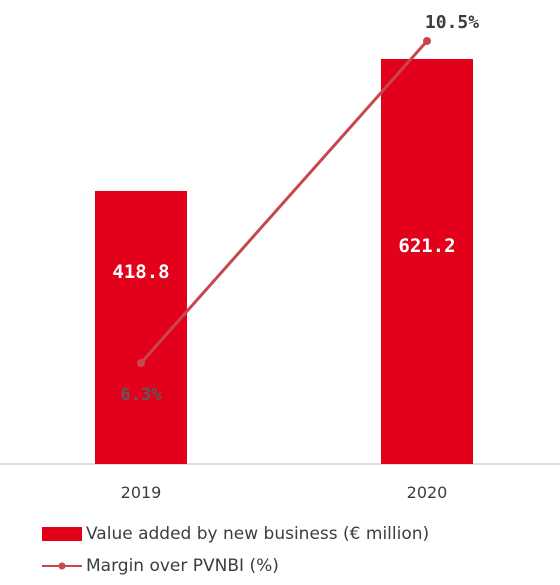 Image resolution: width=560 pixels, height=585 pixels. What do you see at coordinates (452, 22) in the screenshot?
I see `margin-value-label-2020: 10.5%` at bounding box center [452, 22].